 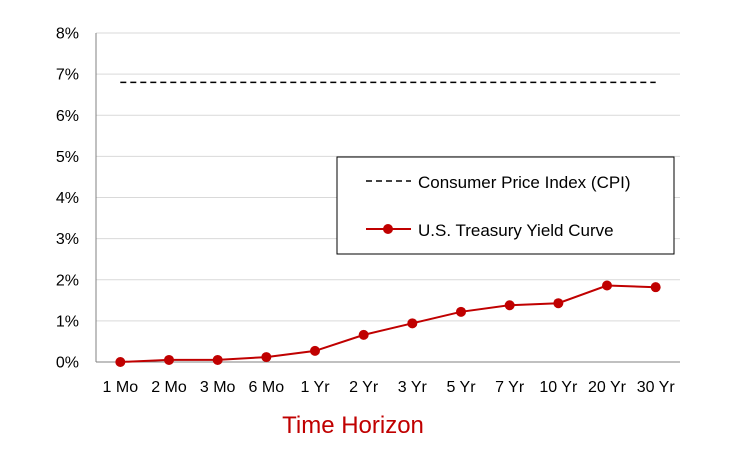 What do you see at coordinates (169, 387) in the screenshot?
I see `x-tick-label: 2 Mo` at bounding box center [169, 387].